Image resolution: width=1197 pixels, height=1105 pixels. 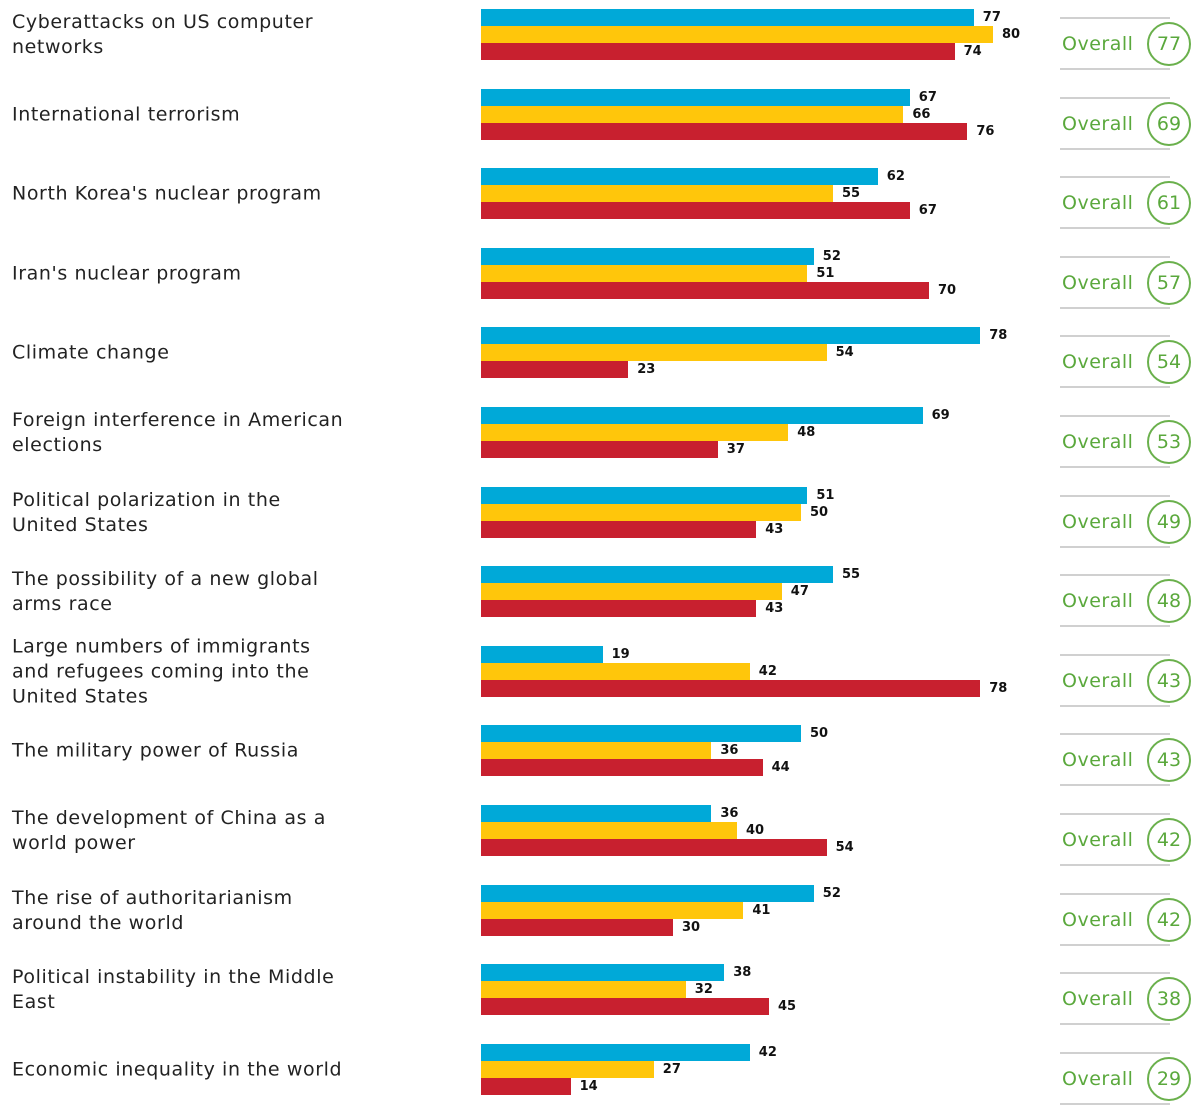 What do you see at coordinates (742, 973) in the screenshot?
I see `value-label: 38` at bounding box center [742, 973].